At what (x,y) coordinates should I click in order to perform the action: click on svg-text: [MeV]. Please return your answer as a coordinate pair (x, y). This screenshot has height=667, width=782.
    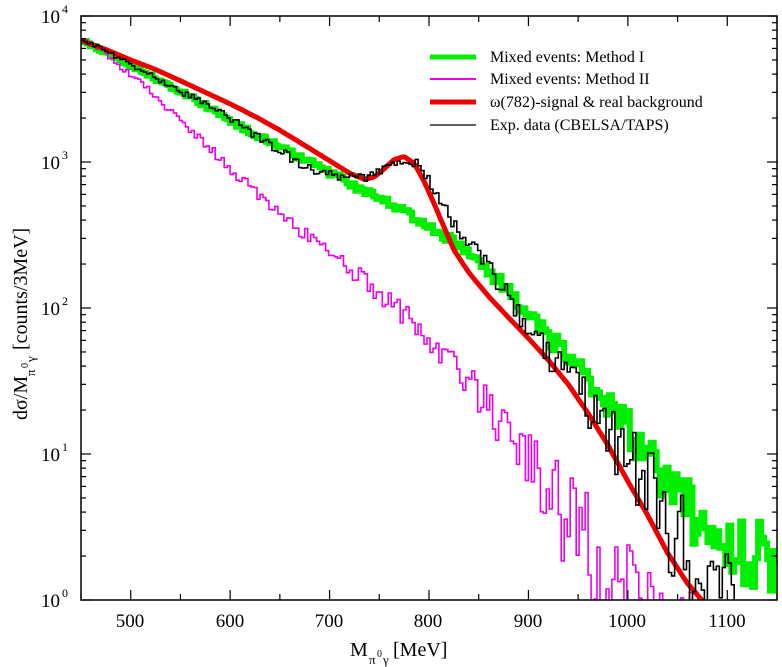
    Looking at the image, I should click on (420, 650).